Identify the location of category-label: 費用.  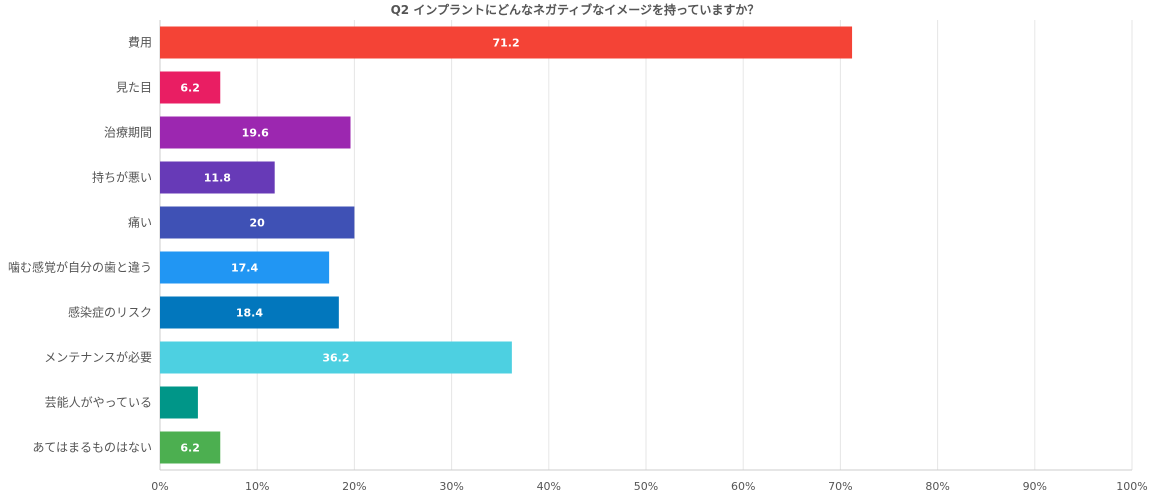
(140, 42).